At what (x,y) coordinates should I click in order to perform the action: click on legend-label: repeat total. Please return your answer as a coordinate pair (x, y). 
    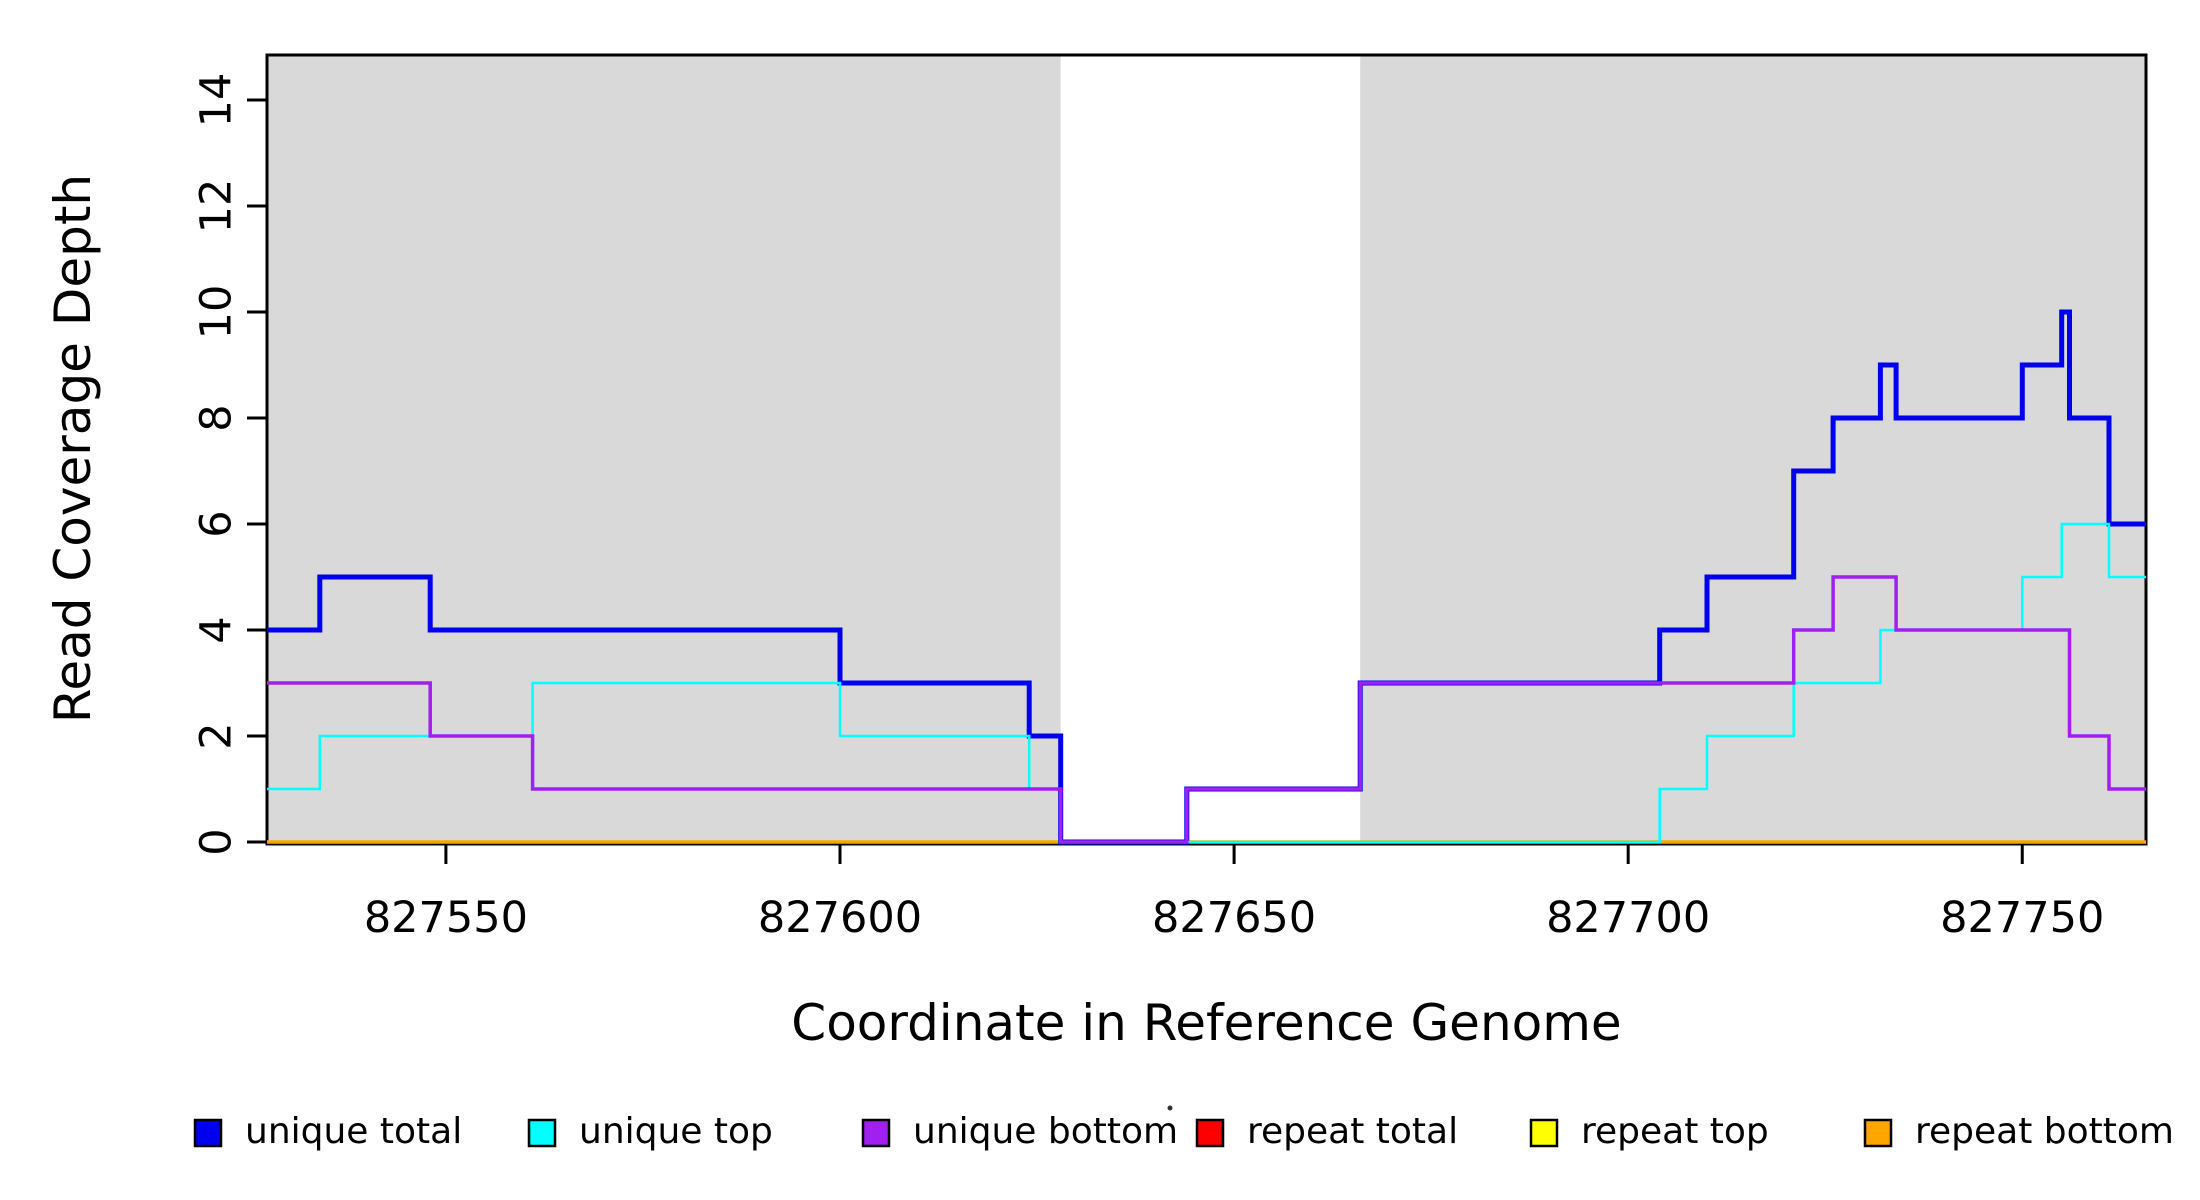
    Looking at the image, I should click on (1352, 1131).